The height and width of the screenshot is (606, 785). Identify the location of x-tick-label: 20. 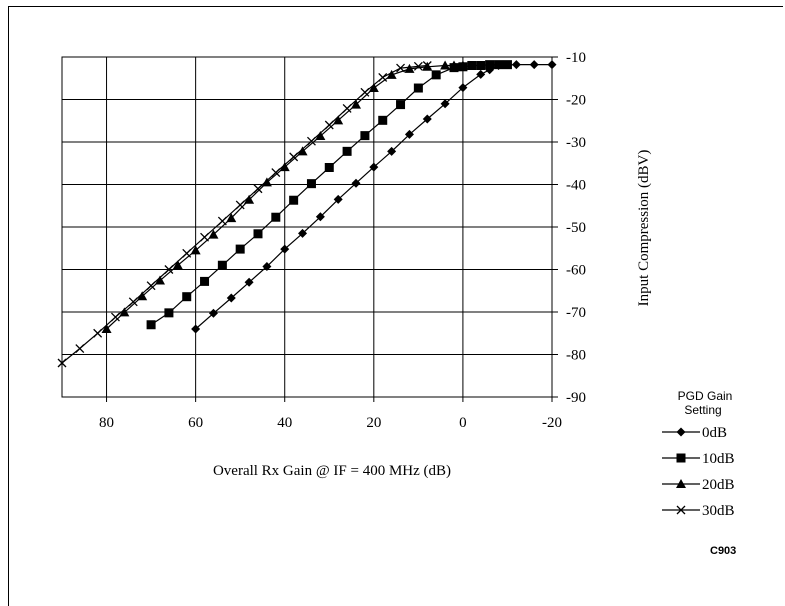
(373, 423).